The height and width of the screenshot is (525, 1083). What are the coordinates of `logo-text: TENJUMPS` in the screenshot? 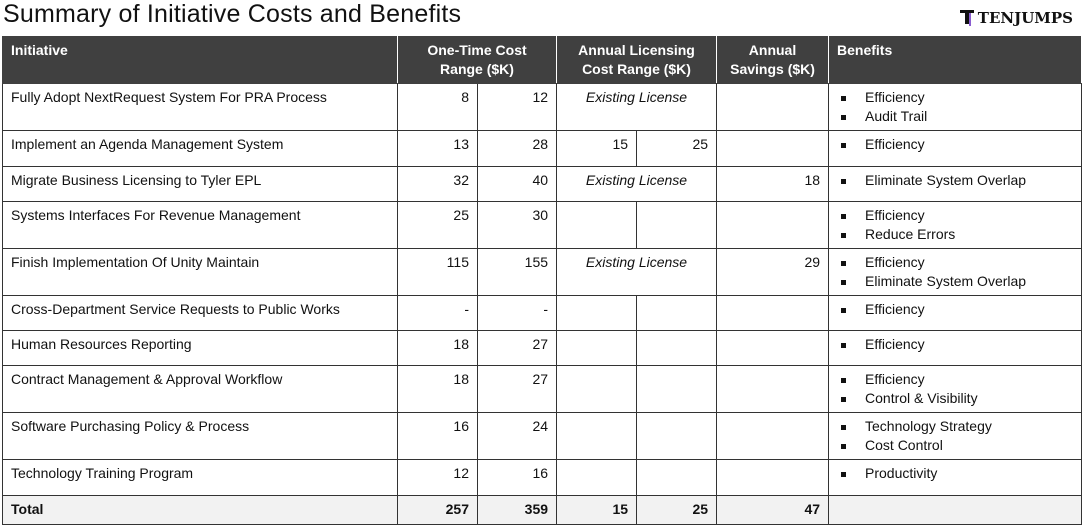 It's located at (1025, 18).